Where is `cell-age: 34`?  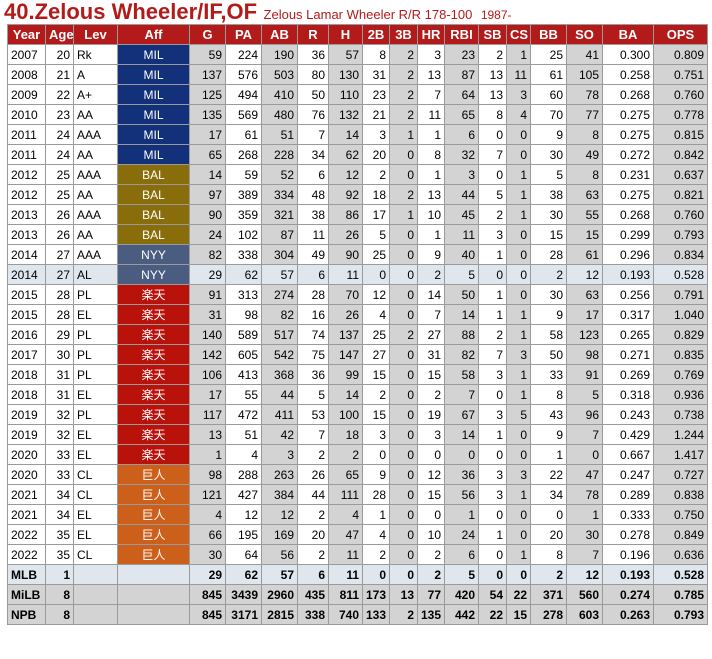 cell-age: 34 is located at coordinates (59, 514).